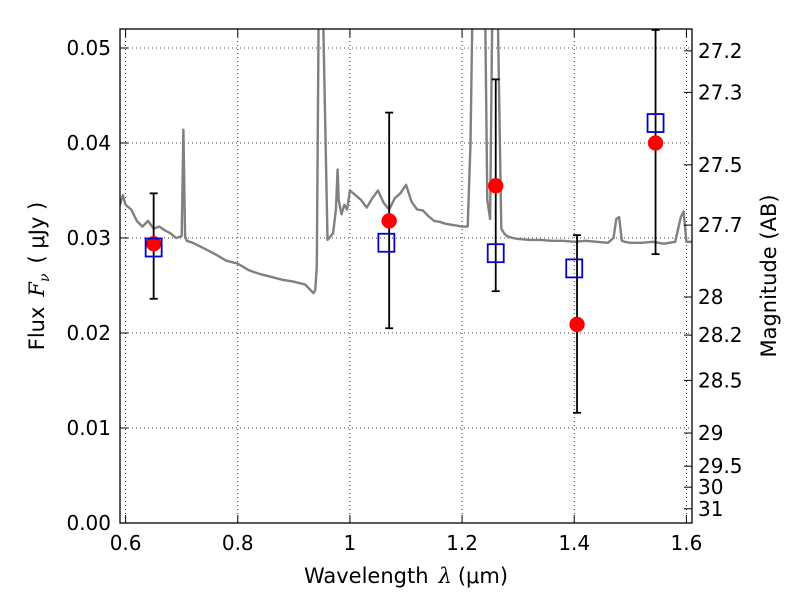 This screenshot has height=600, width=800. What do you see at coordinates (720, 335) in the screenshot?
I see `magnitude-tick-label: 28.2` at bounding box center [720, 335].